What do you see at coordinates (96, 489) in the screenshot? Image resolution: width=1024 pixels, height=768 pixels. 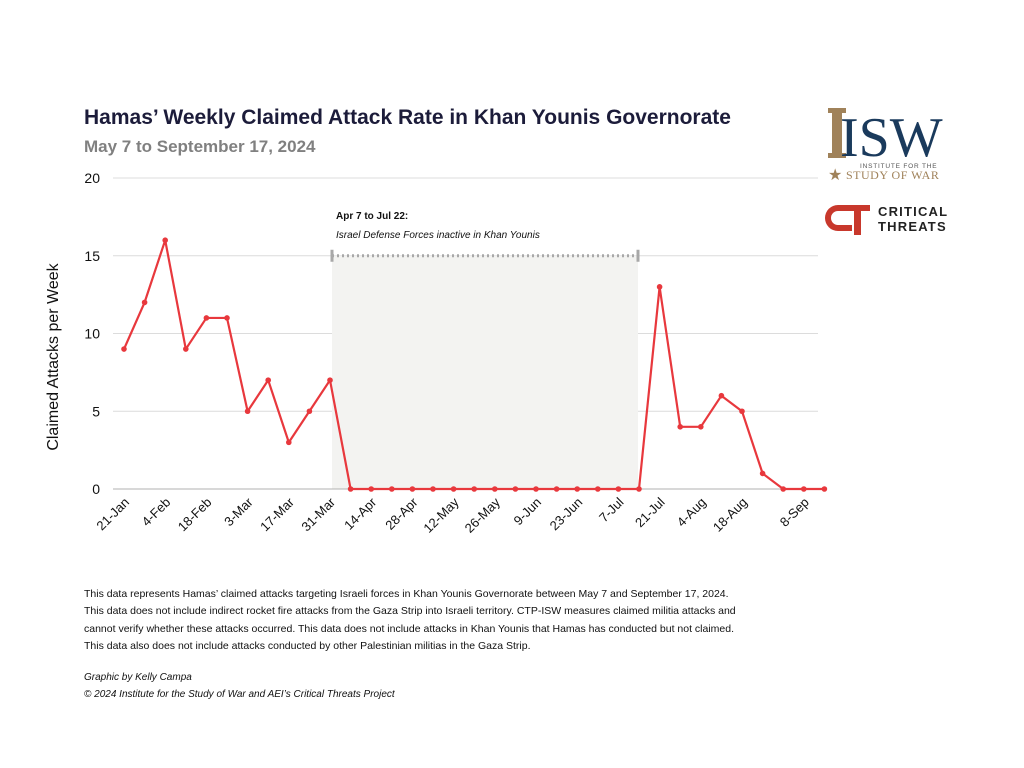 I see `y-tick-label: 0` at bounding box center [96, 489].